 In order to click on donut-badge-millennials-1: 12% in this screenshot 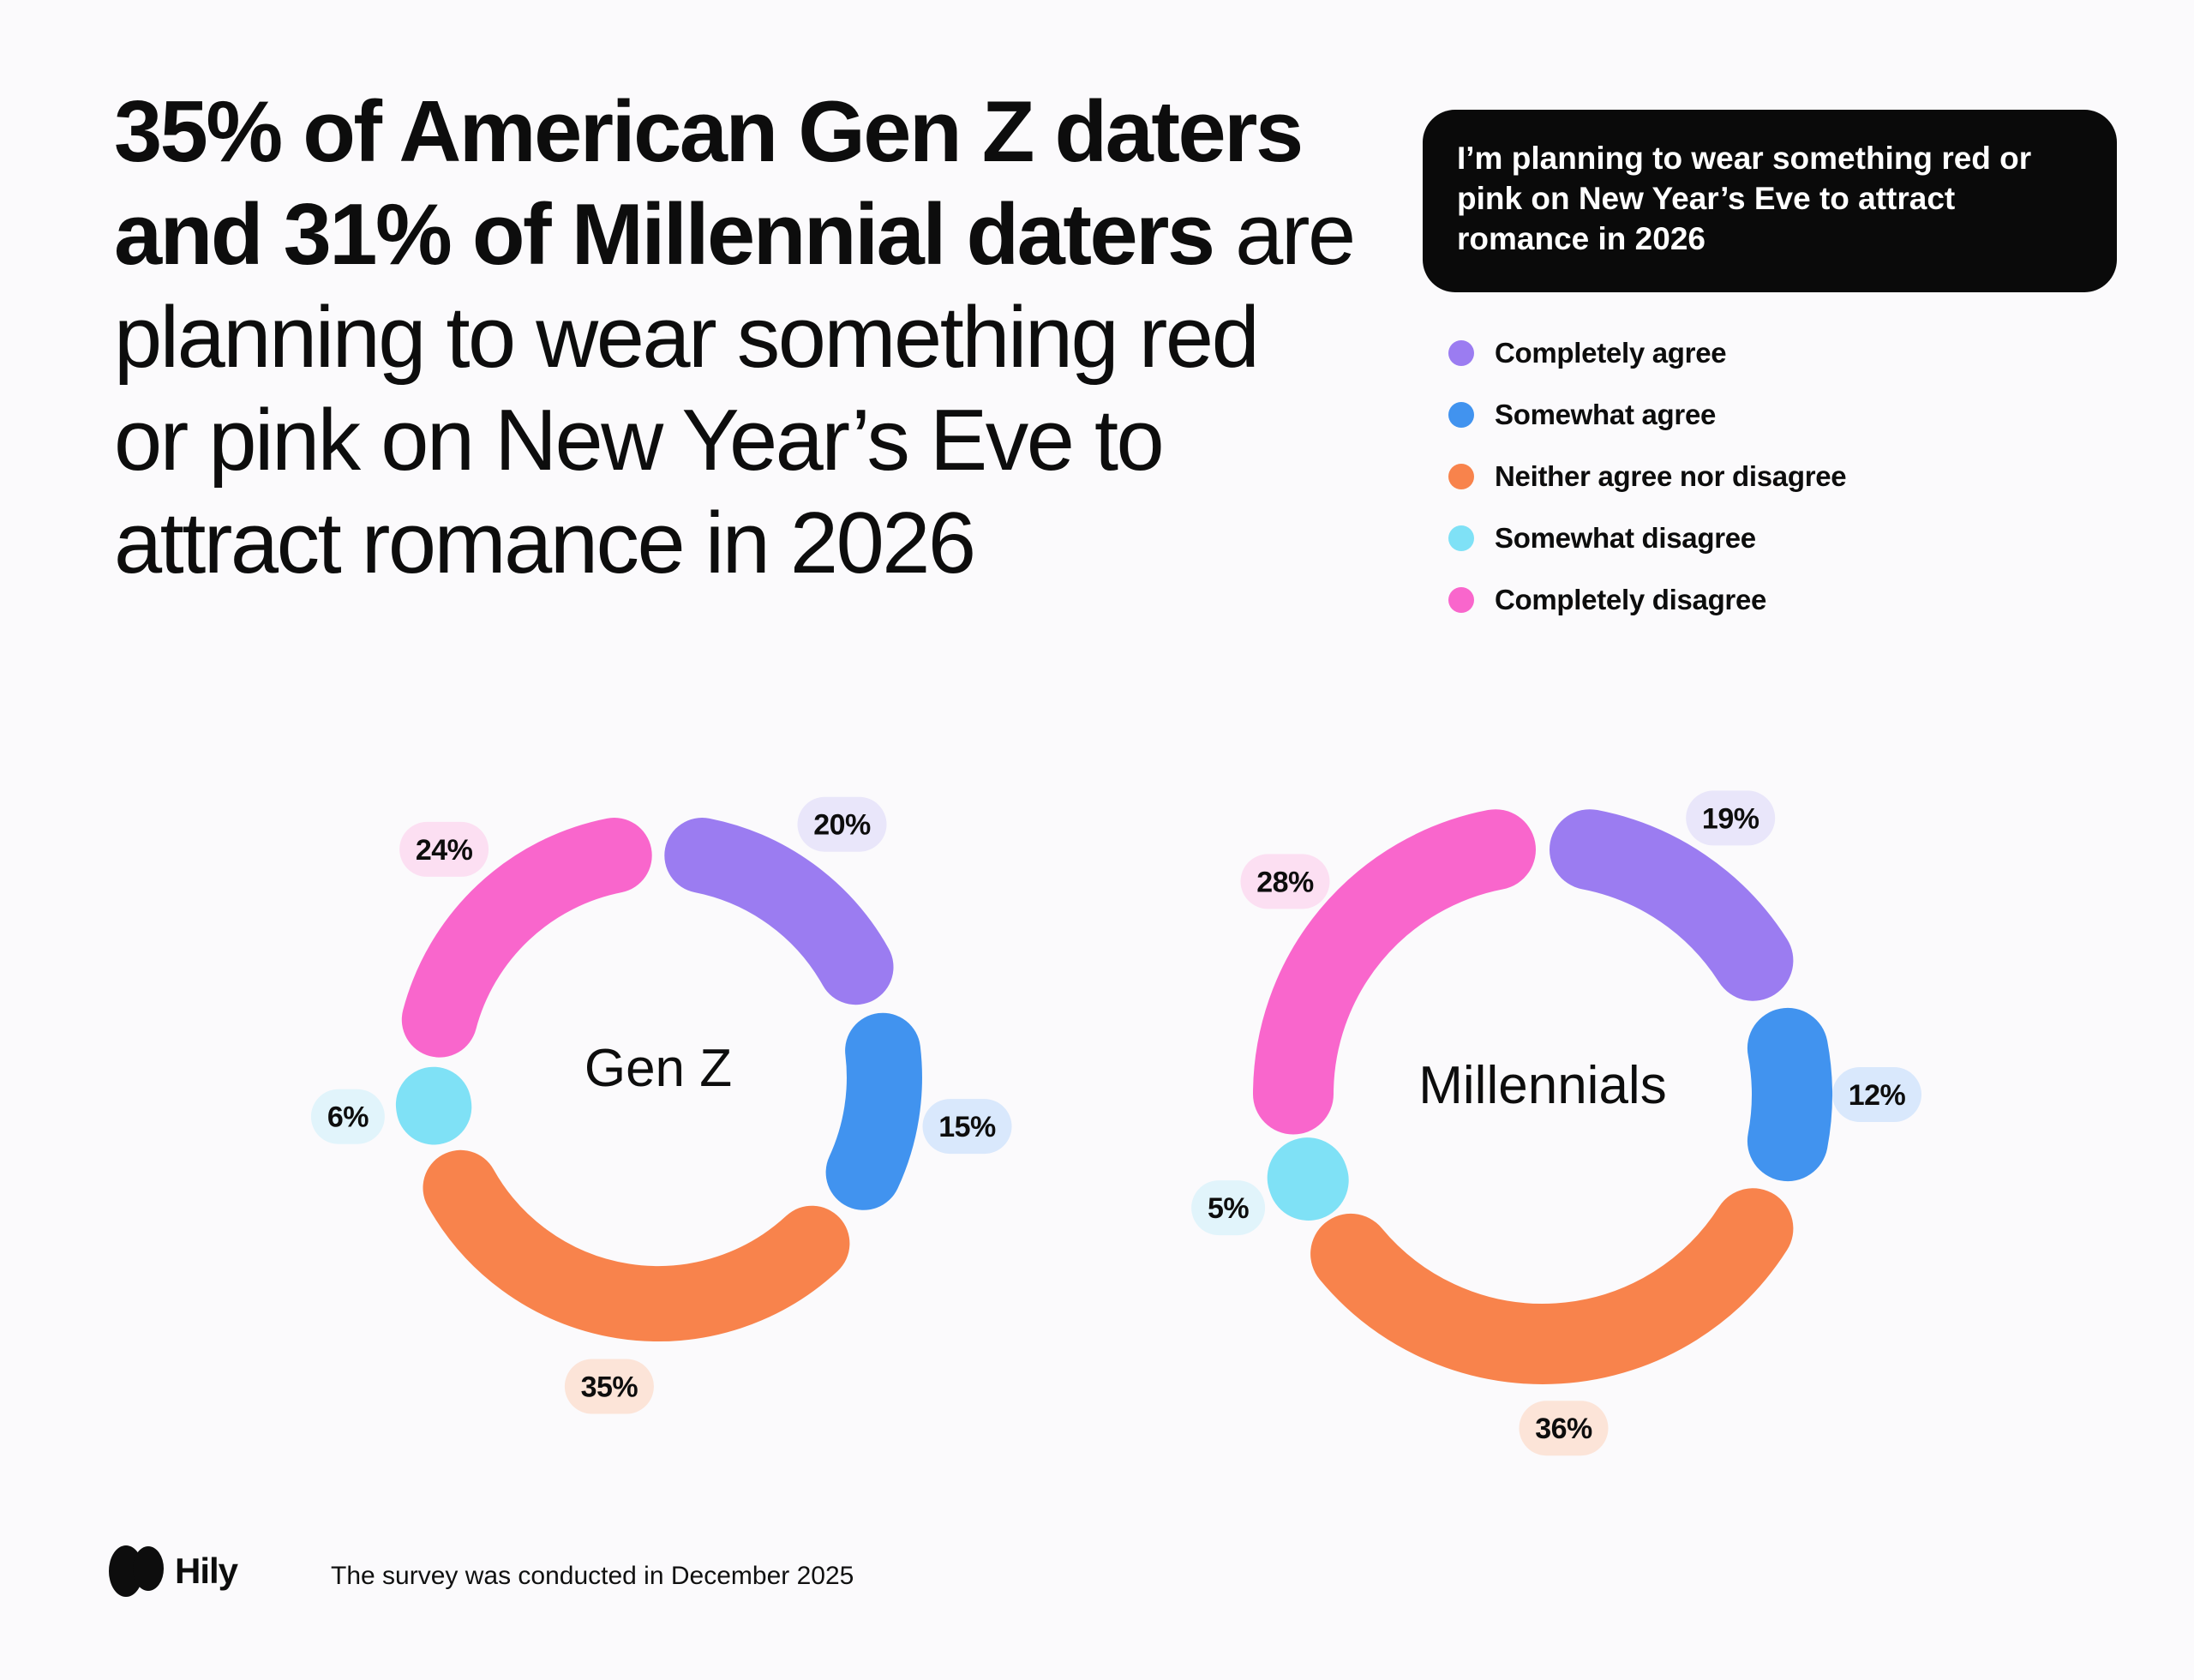, I will do `click(1876, 1094)`.